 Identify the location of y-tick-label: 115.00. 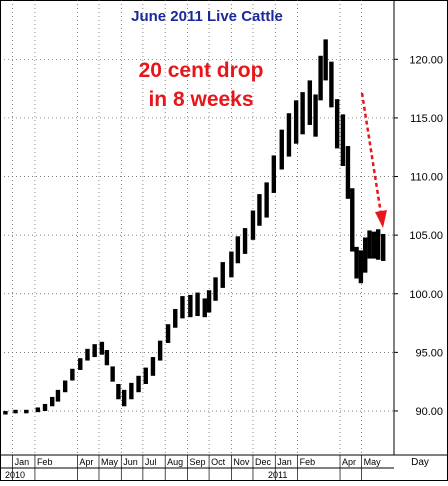
(426, 119).